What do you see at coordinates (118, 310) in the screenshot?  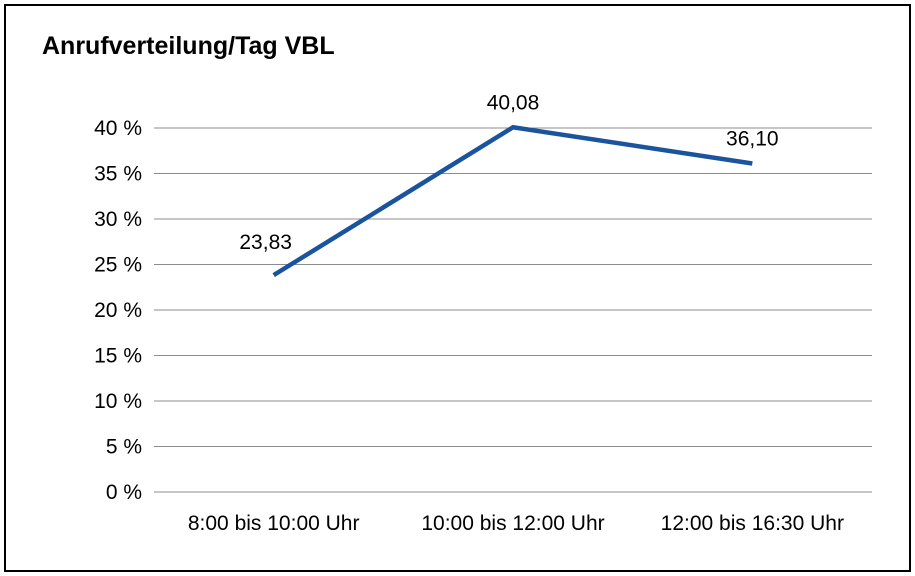 I see `y-tick-label: 20 %` at bounding box center [118, 310].